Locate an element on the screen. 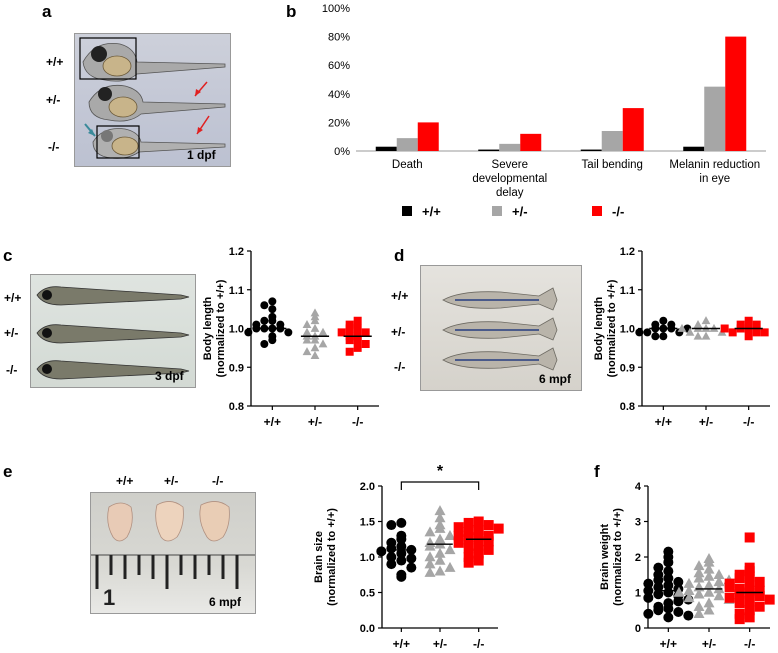 The height and width of the screenshot is (653, 778). brain-photo-6mpf: 1 6 mpf is located at coordinates (173, 553).